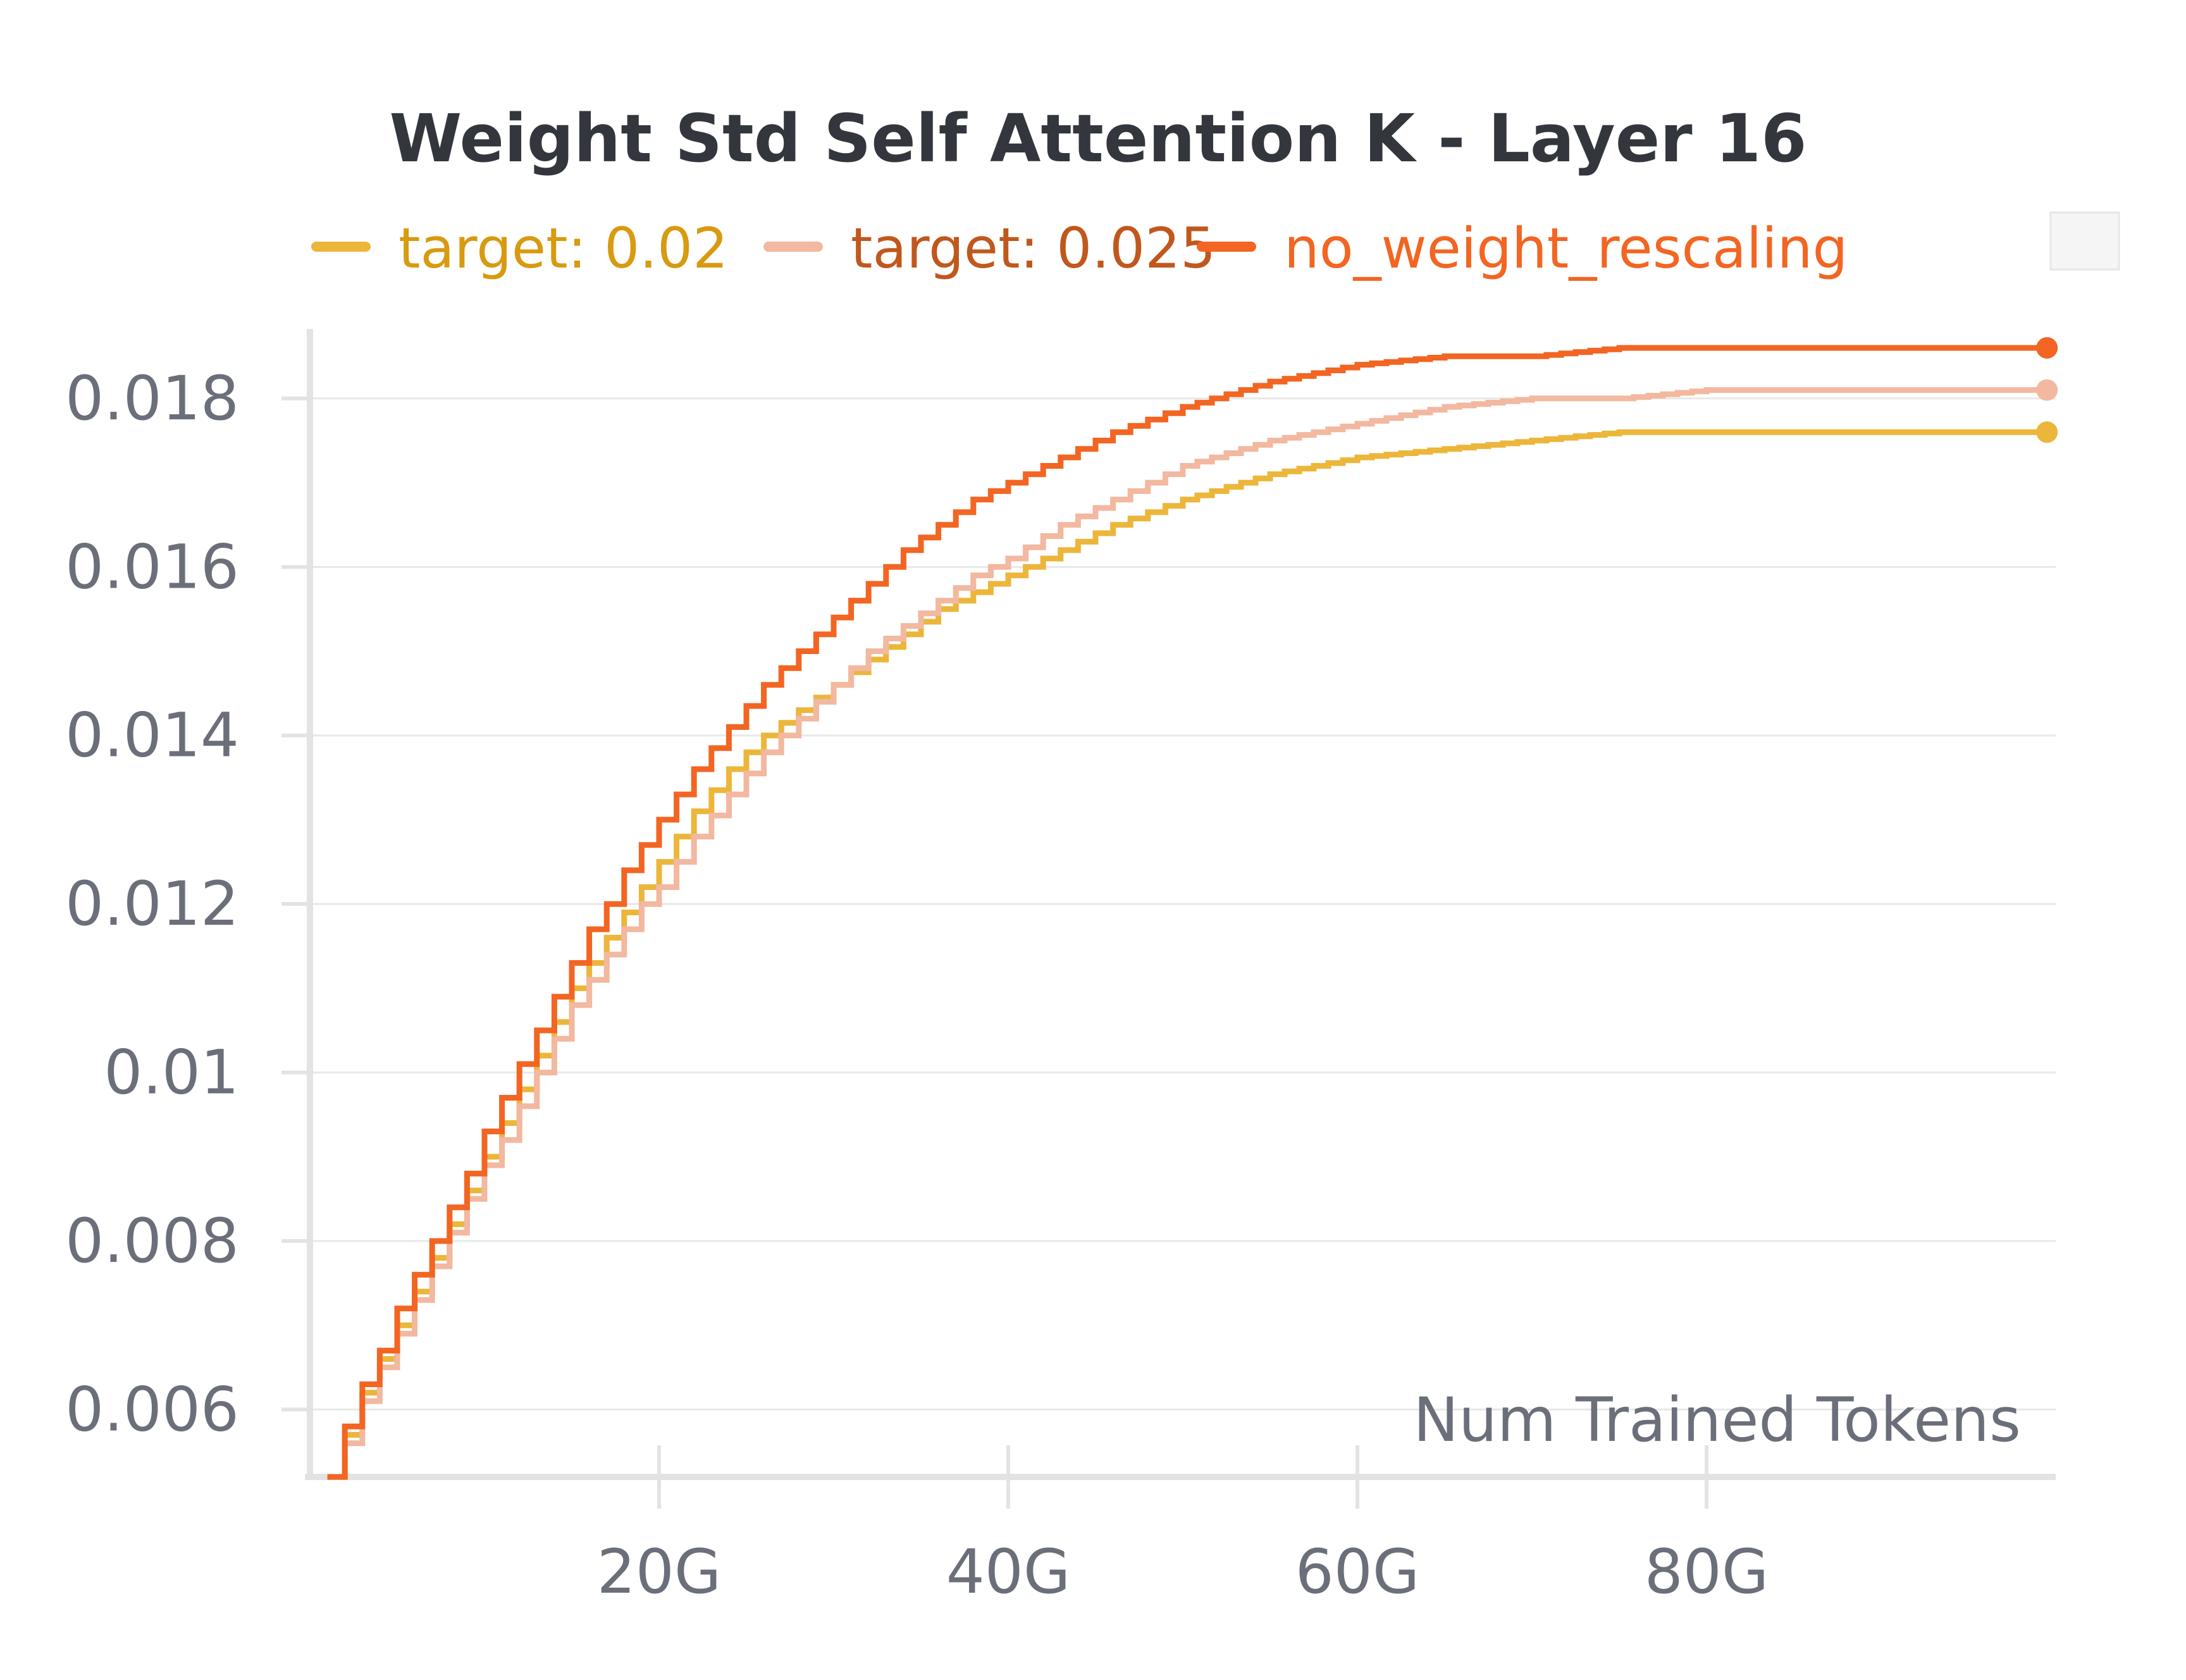  Describe the element at coordinates (2084, 241) in the screenshot. I see `legend-menu-button` at that location.